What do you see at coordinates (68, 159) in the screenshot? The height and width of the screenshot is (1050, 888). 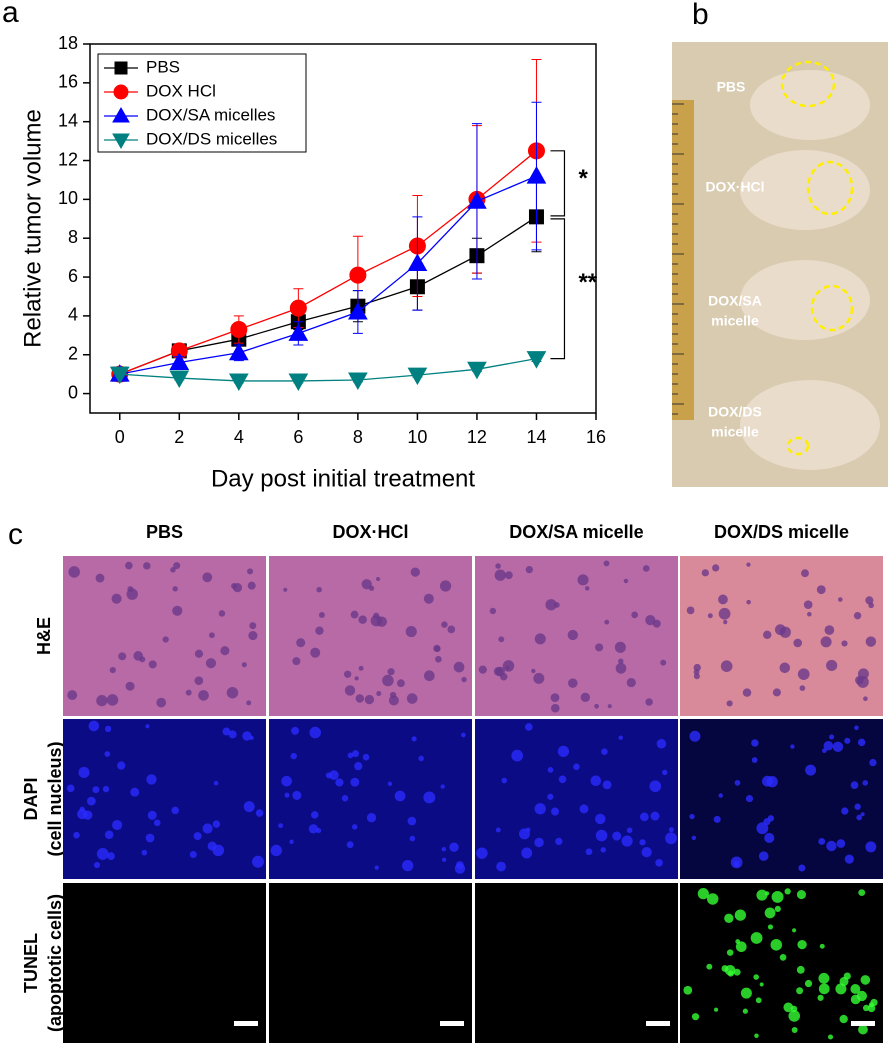 I see `y-tick-label: 12` at bounding box center [68, 159].